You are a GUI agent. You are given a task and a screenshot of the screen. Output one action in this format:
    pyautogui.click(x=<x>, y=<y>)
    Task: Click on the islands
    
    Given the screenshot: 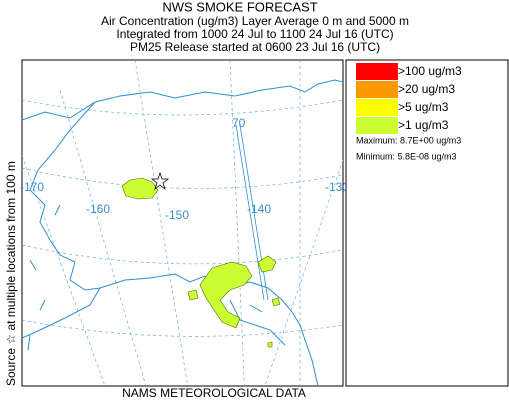 What is the action you would take?
    pyautogui.click(x=44, y=277)
    